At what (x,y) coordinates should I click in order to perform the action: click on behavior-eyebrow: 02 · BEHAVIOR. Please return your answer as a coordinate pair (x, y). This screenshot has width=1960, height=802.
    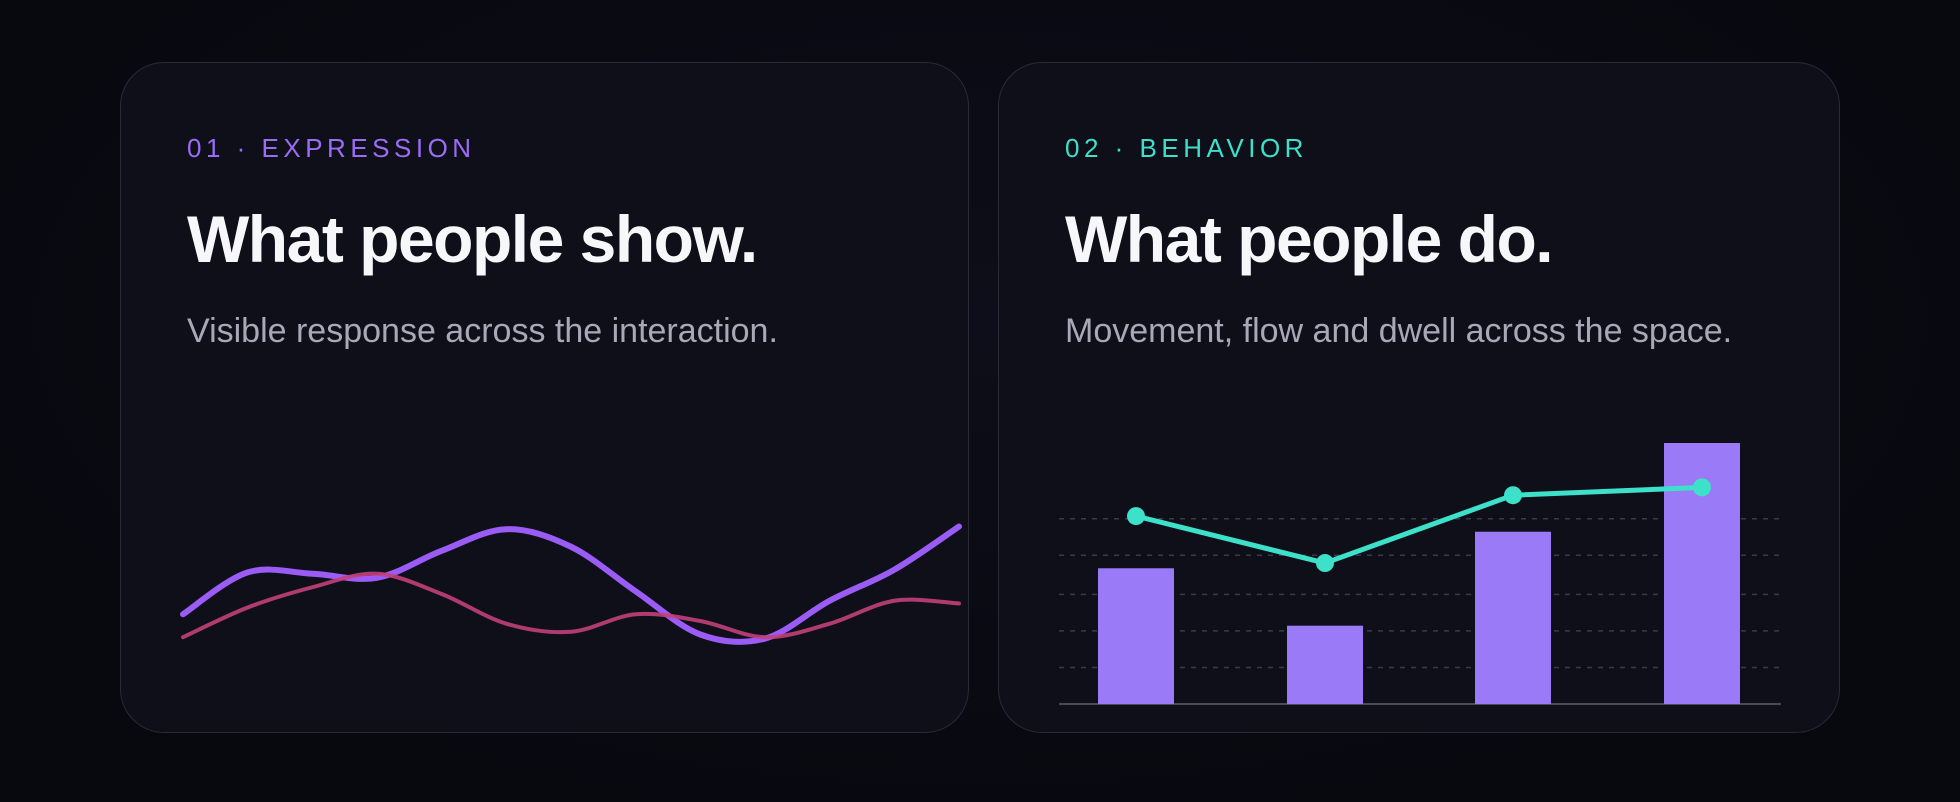
    Looking at the image, I should click on (1186, 148).